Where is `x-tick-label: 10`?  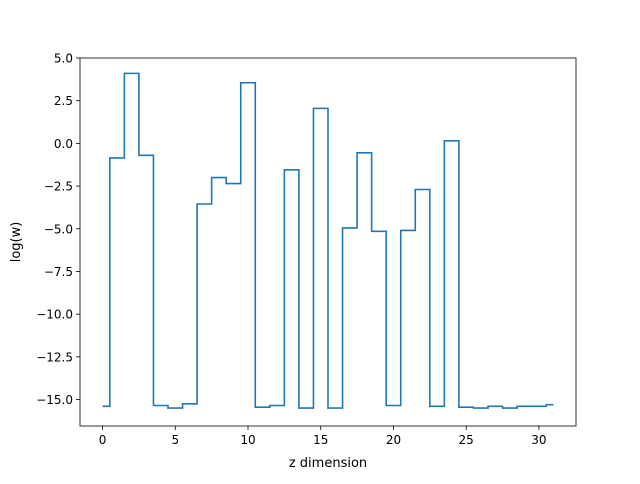 x-tick-label: 10 is located at coordinates (247, 440).